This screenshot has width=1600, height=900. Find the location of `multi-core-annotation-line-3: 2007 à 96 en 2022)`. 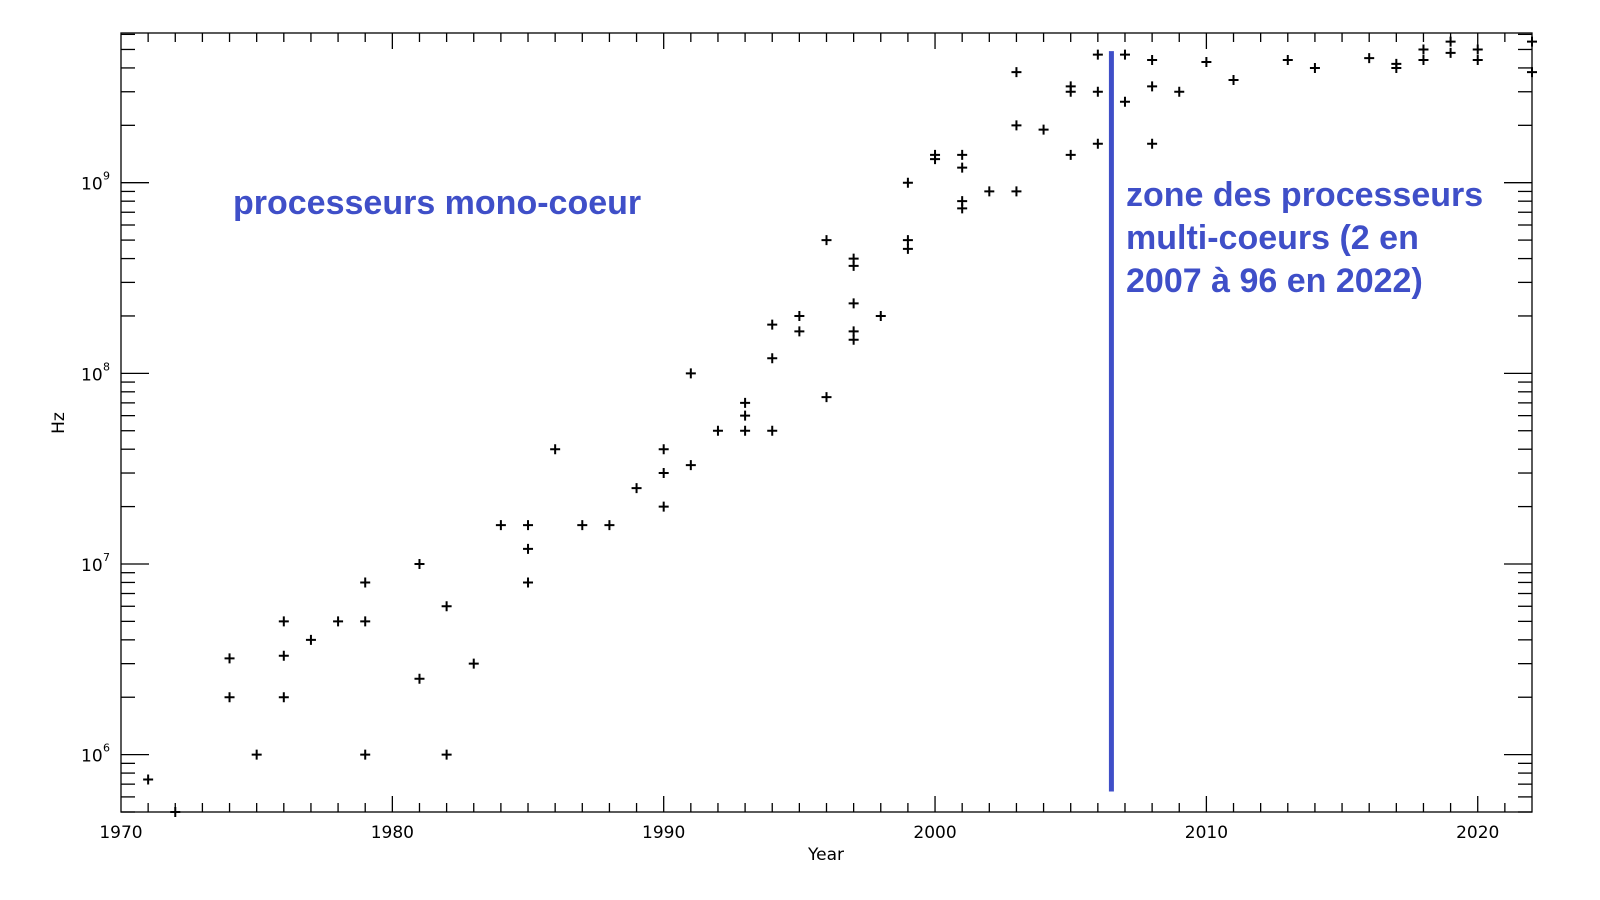

multi-core-annotation-line-3: 2007 à 96 en 2022) is located at coordinates (1274, 281).